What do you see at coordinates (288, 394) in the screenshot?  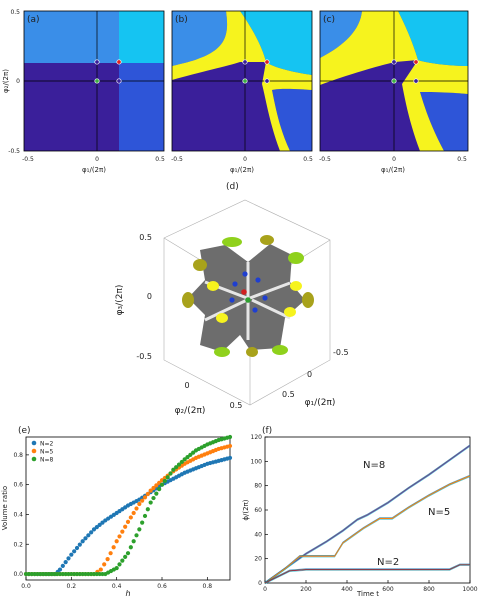 I see `panel-d-x1tick: 0.5` at bounding box center [288, 394].